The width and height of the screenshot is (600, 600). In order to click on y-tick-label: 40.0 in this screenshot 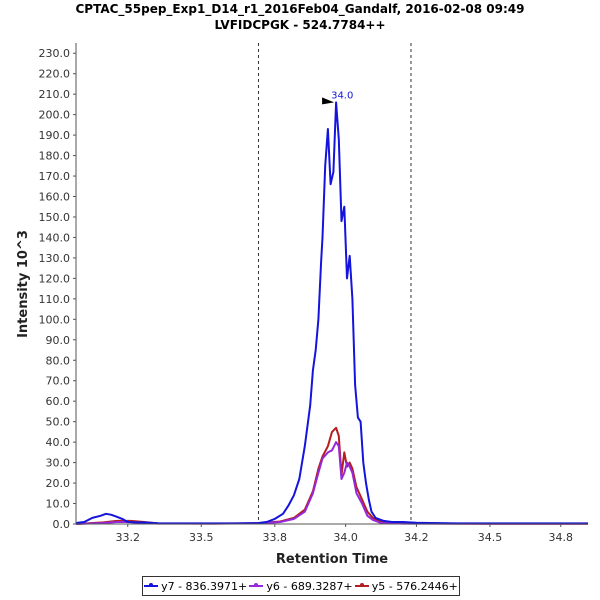, I will do `click(58, 442)`.